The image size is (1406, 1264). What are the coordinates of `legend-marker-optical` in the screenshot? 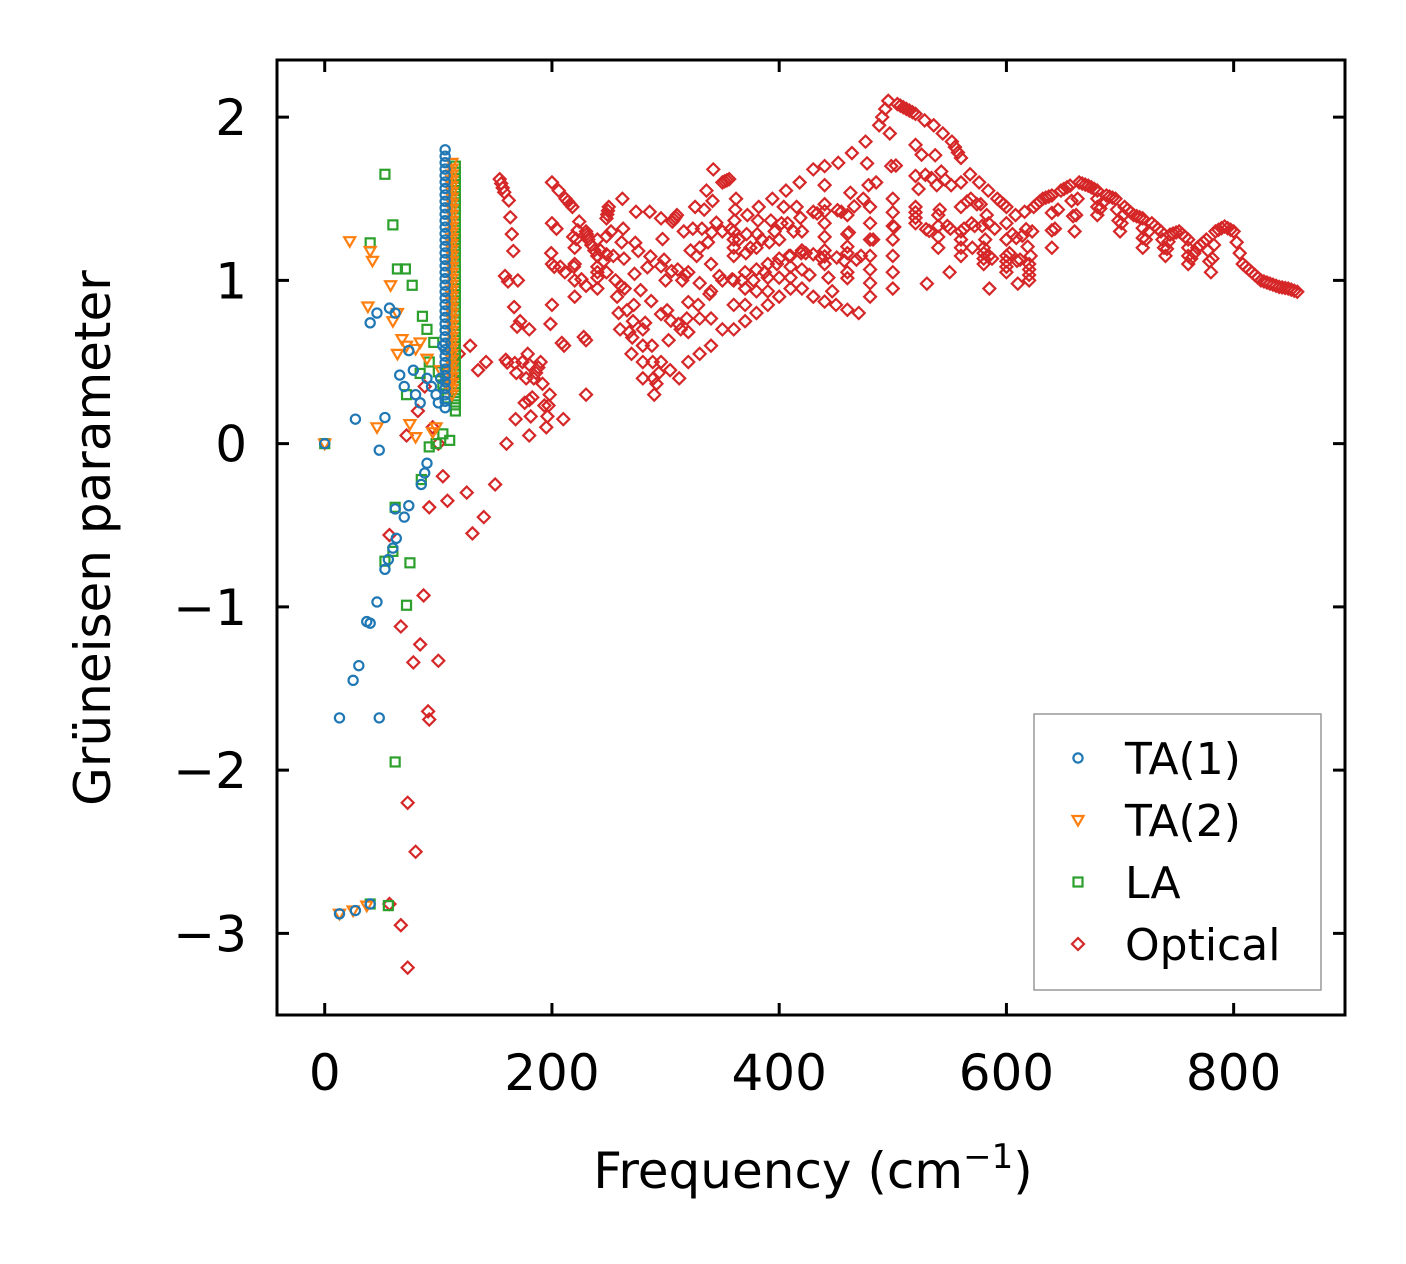 It's located at (1078, 944).